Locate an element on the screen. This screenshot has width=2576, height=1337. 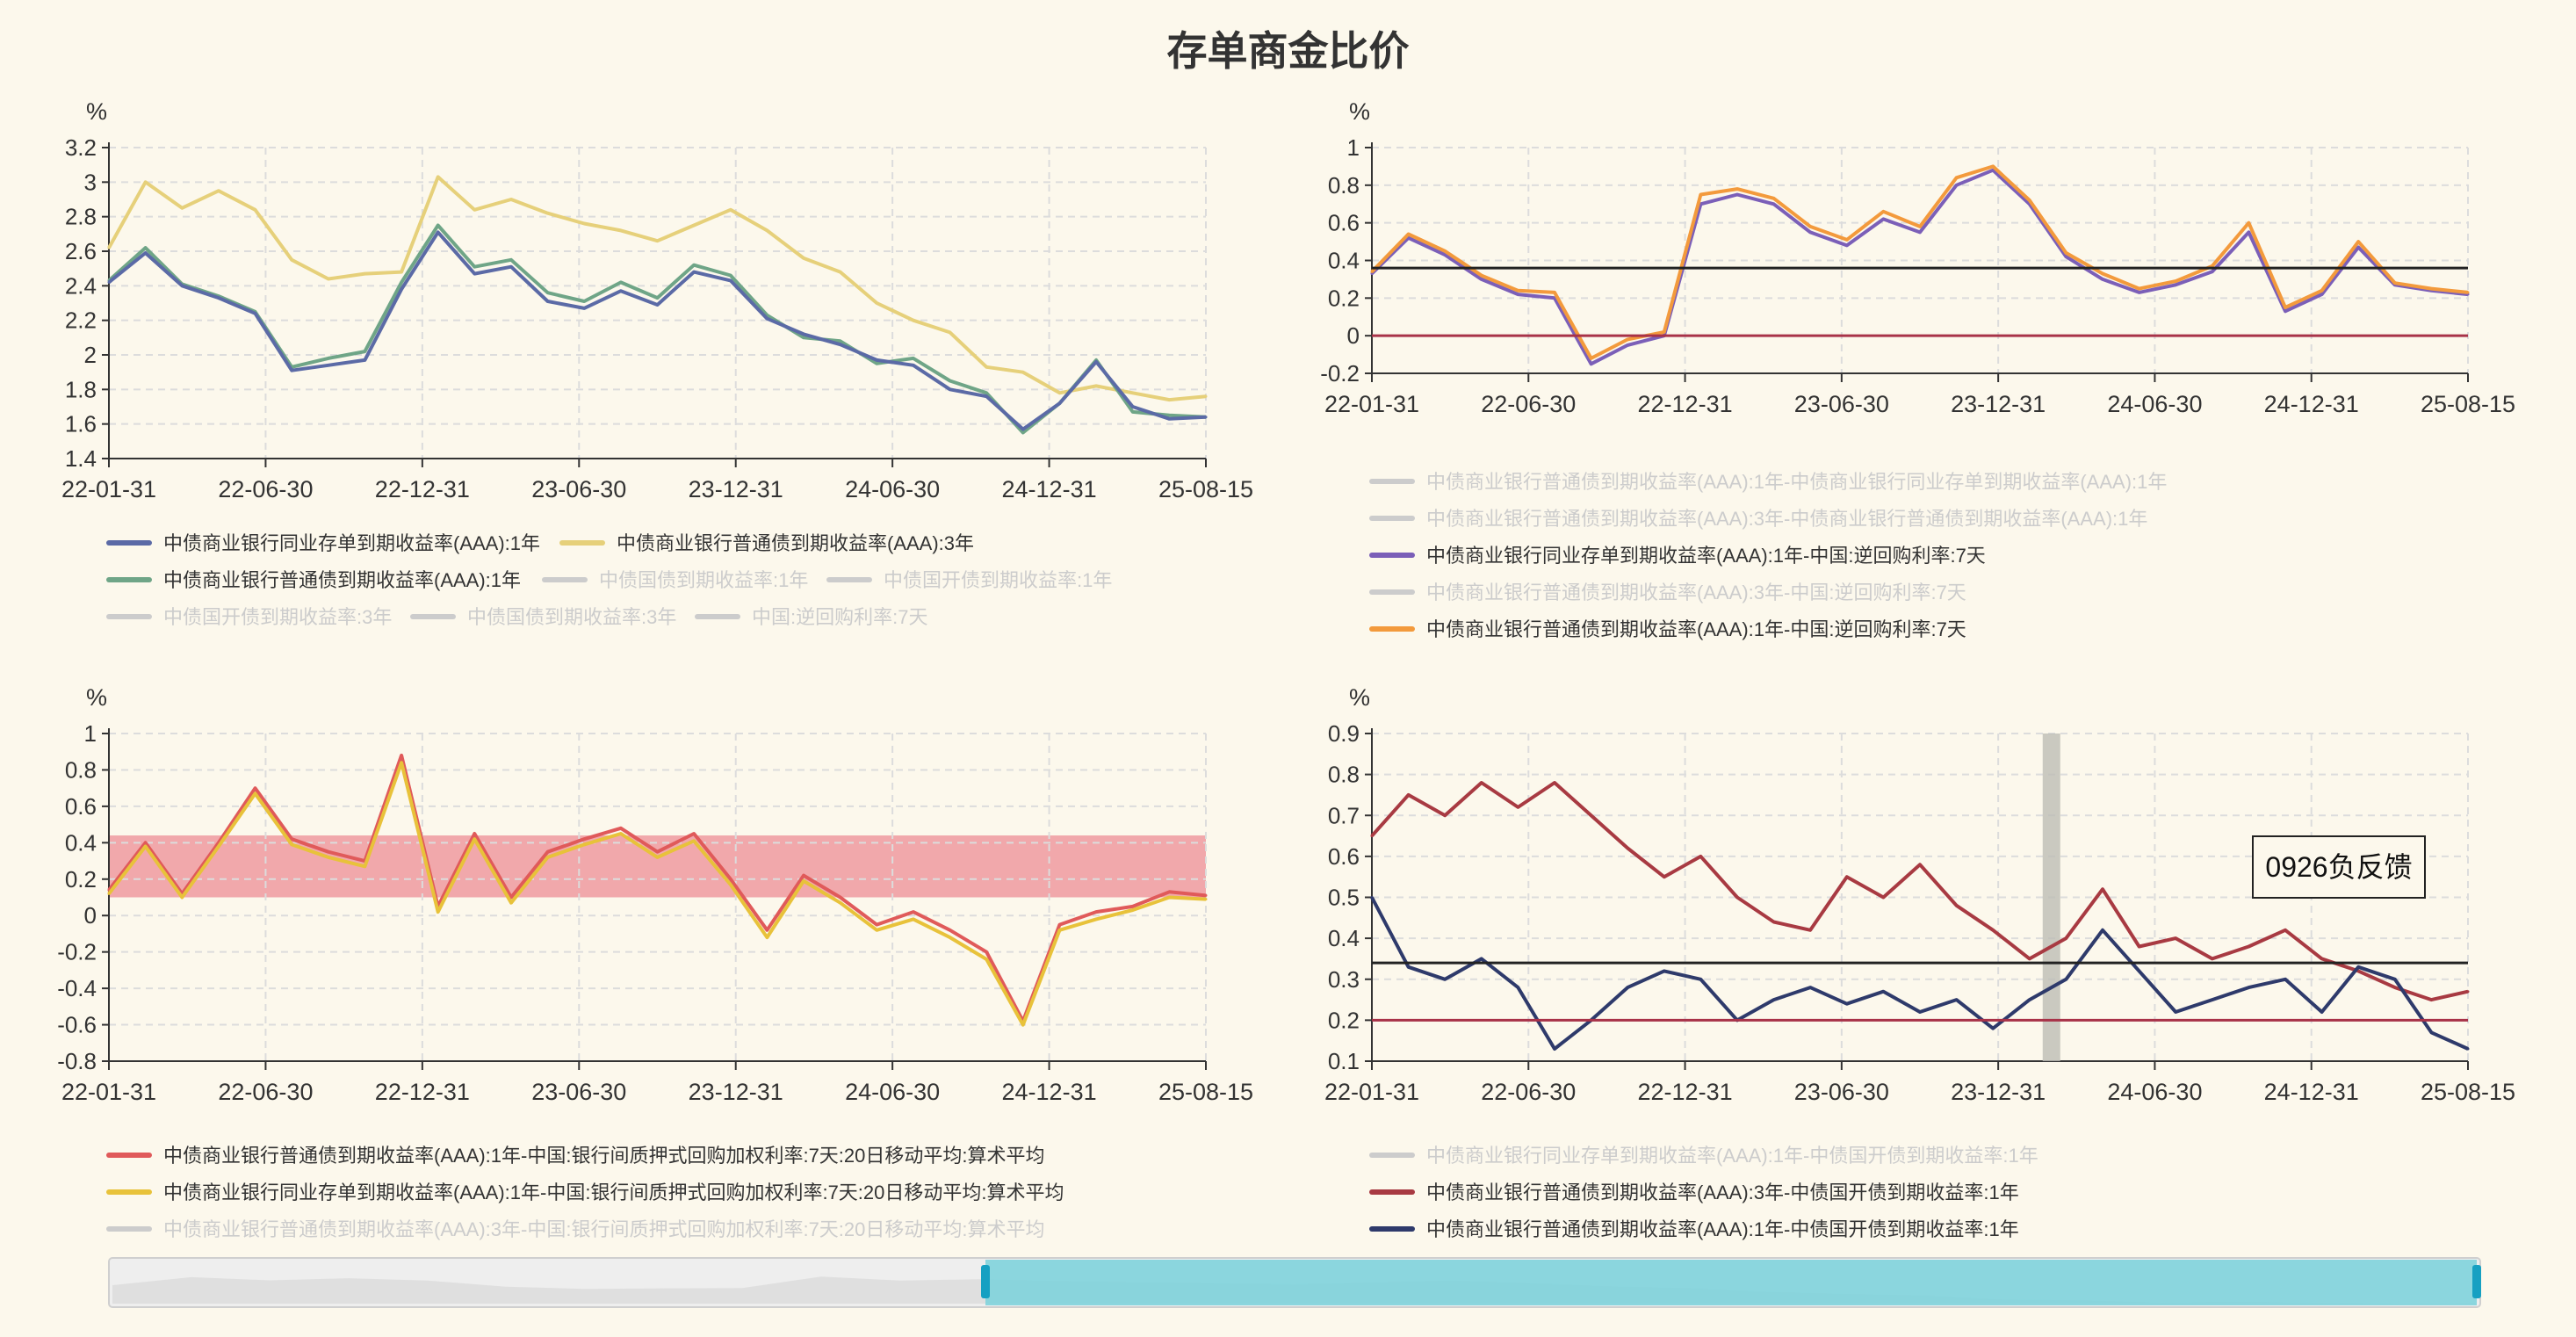
x-tick-label: 25-08-15 is located at coordinates (1205, 489).